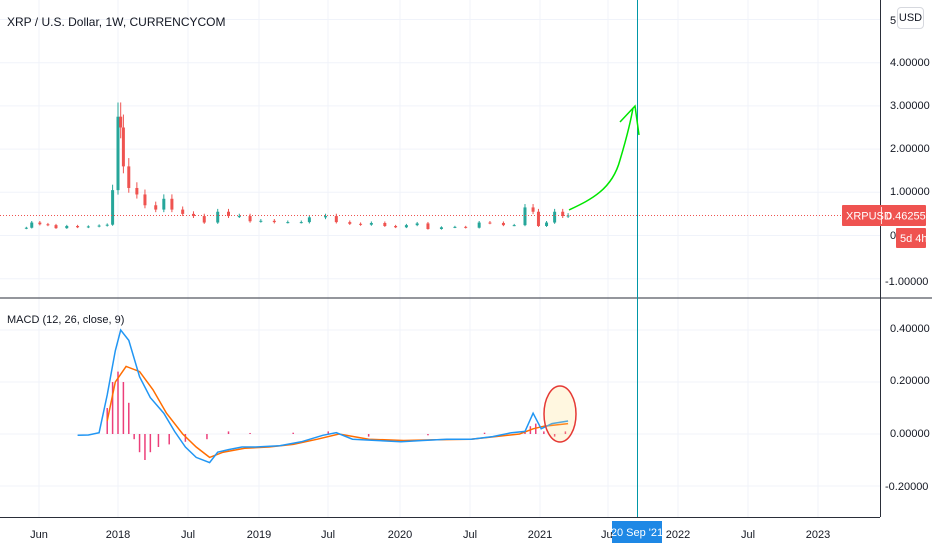  I want to click on price-axis-label: 4.00000, so click(910, 63).